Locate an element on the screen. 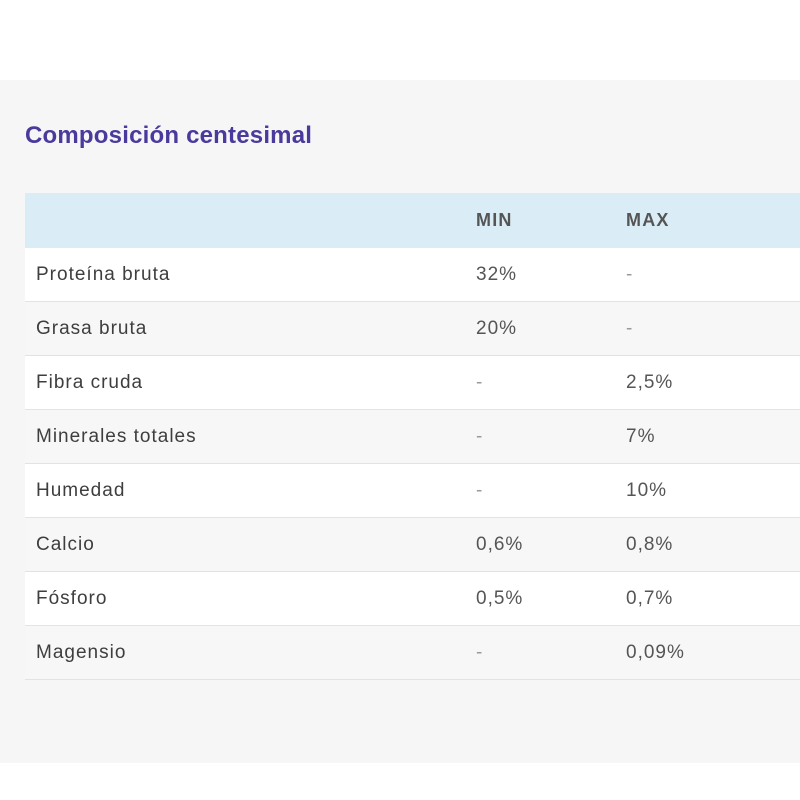 The width and height of the screenshot is (800, 800). table-row: Magensio - 0,09% is located at coordinates (412, 652).